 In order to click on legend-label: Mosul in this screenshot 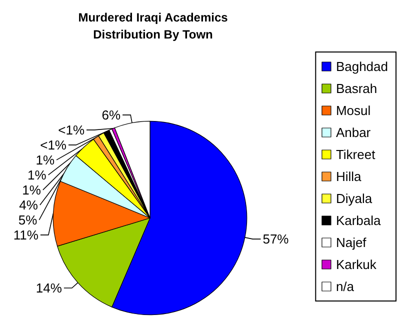, I will do `click(353, 110)`.